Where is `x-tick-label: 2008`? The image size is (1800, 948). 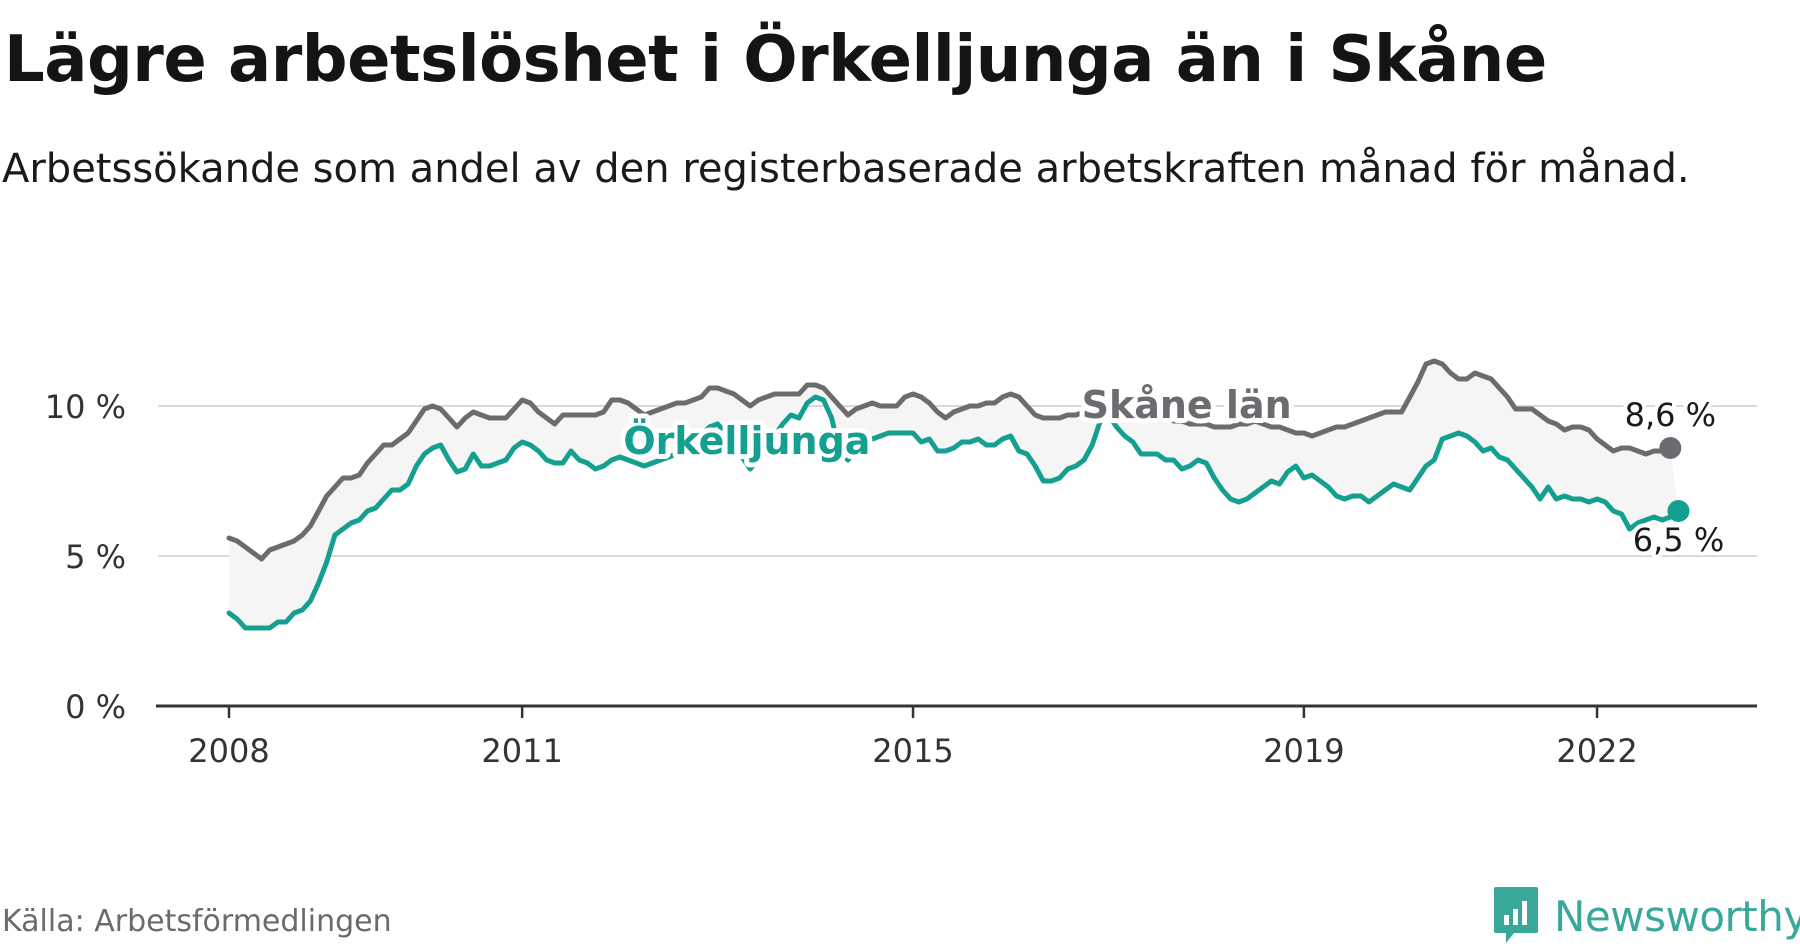 x-tick-label: 2008 is located at coordinates (228, 751).